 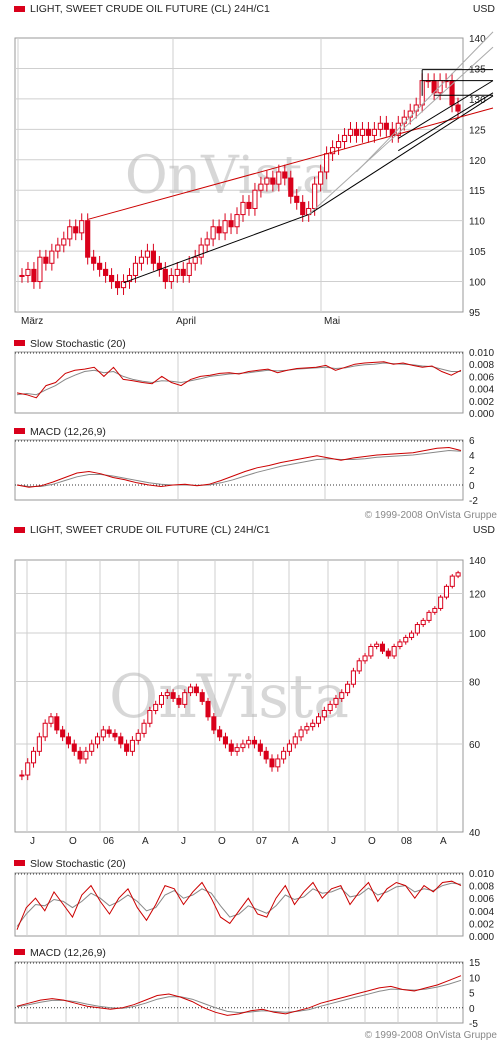 I want to click on legend-swatch, so click(x=19, y=343).